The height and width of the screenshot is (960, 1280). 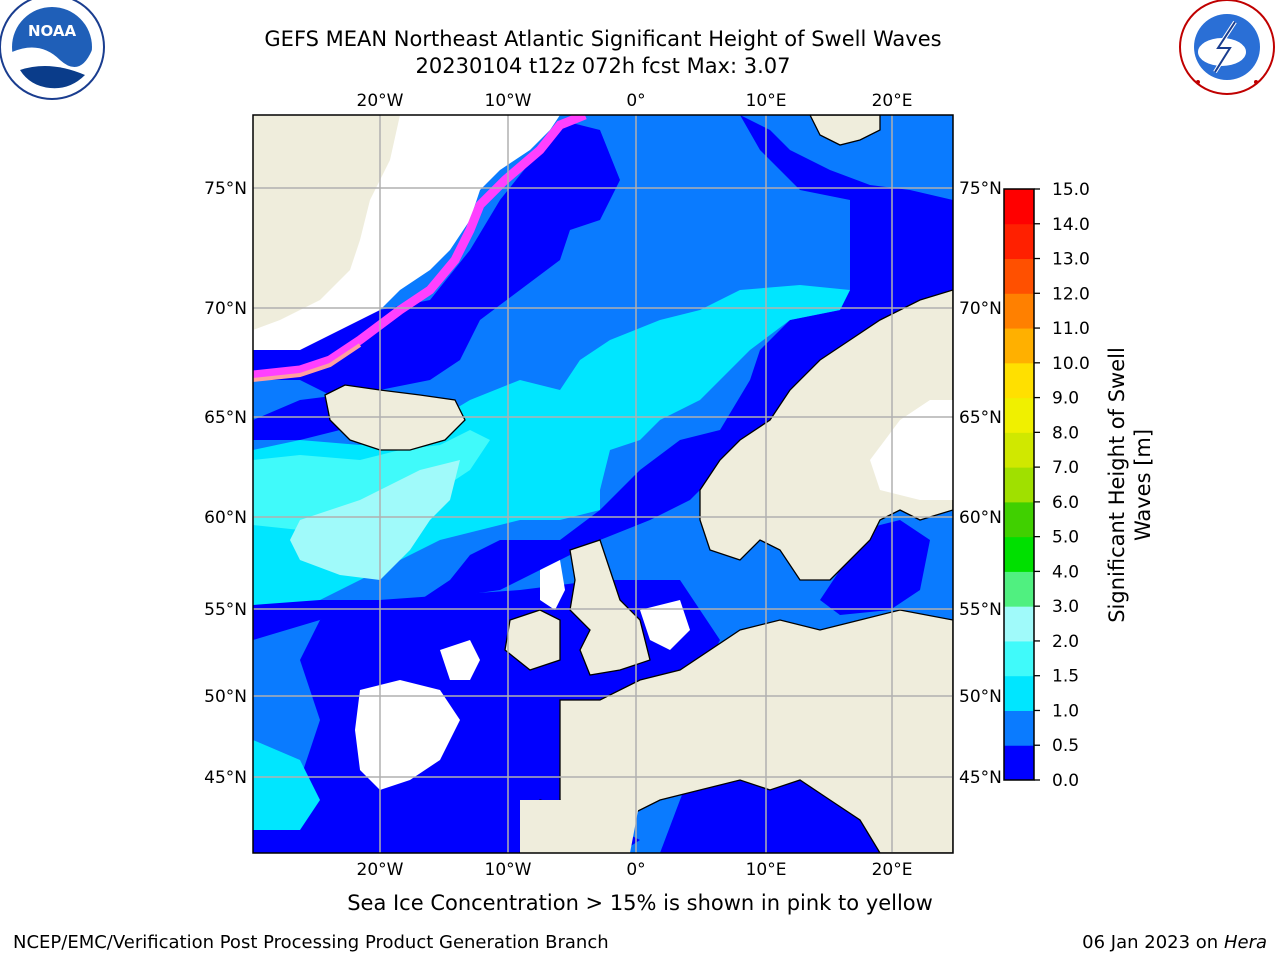 I want to click on colorbar-tick-label: 6.0, so click(x=1065, y=503).